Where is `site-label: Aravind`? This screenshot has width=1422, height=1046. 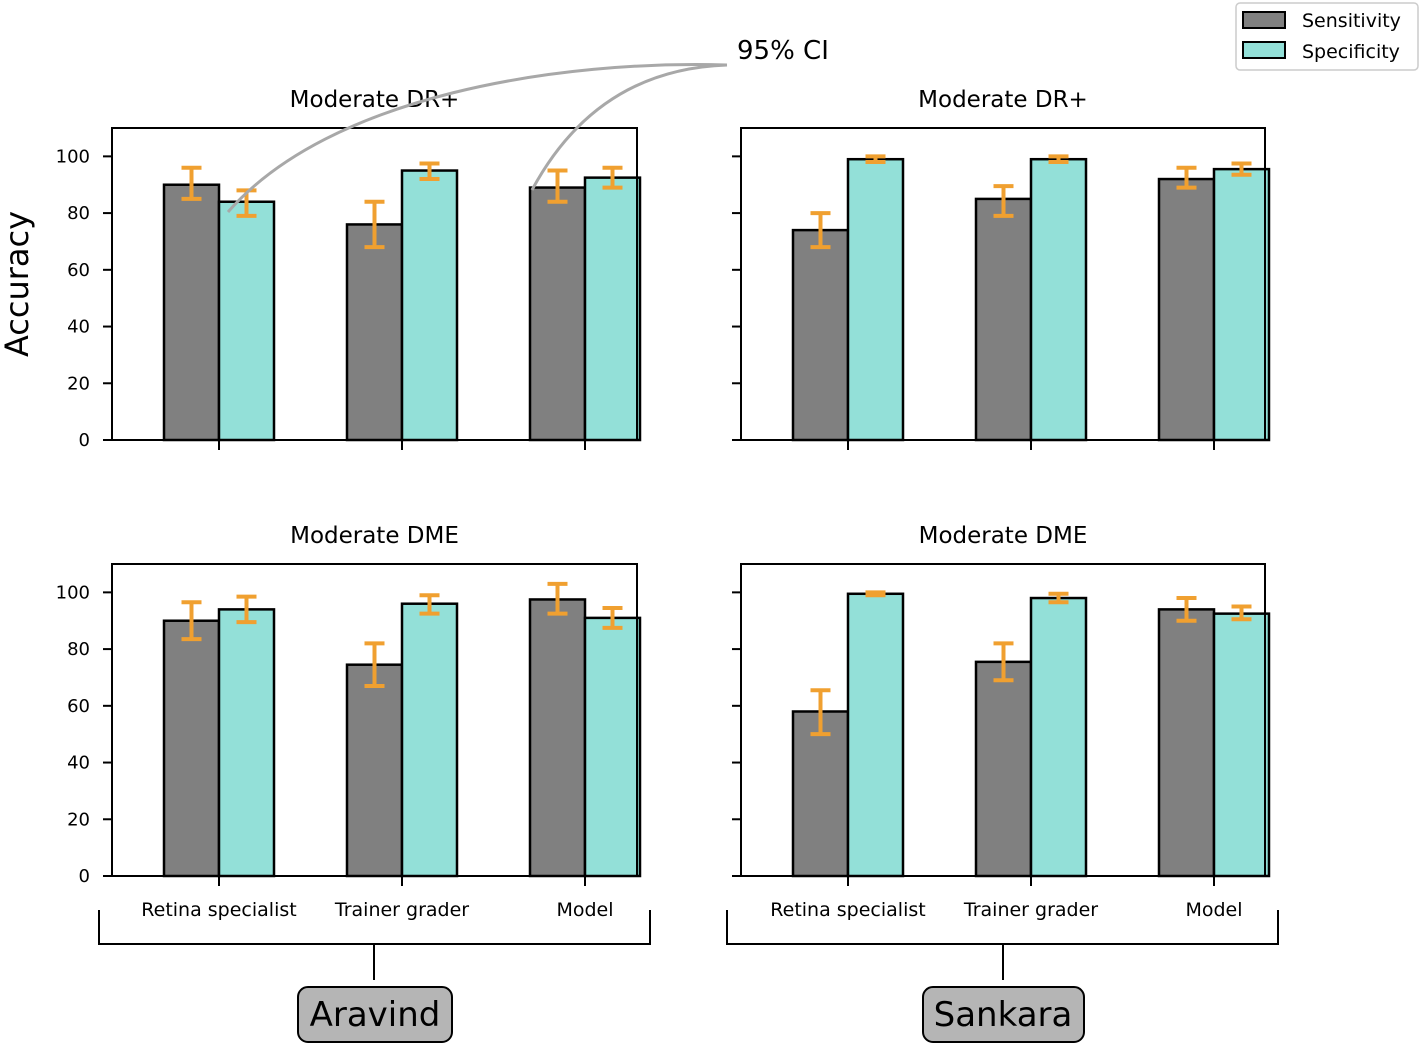 site-label: Aravind is located at coordinates (375, 1015).